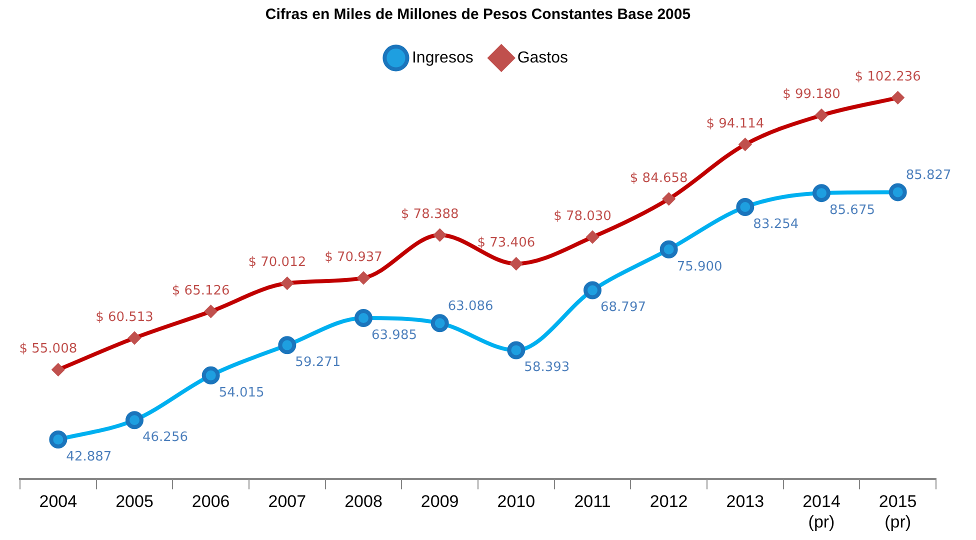 The width and height of the screenshot is (976, 540). Describe the element at coordinates (353, 257) in the screenshot. I see `data-label: $ 70.937` at that location.